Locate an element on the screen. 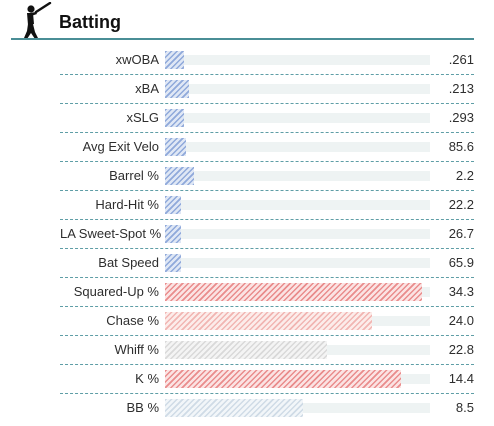  metric-value: 85.6 is located at coordinates (461, 146).